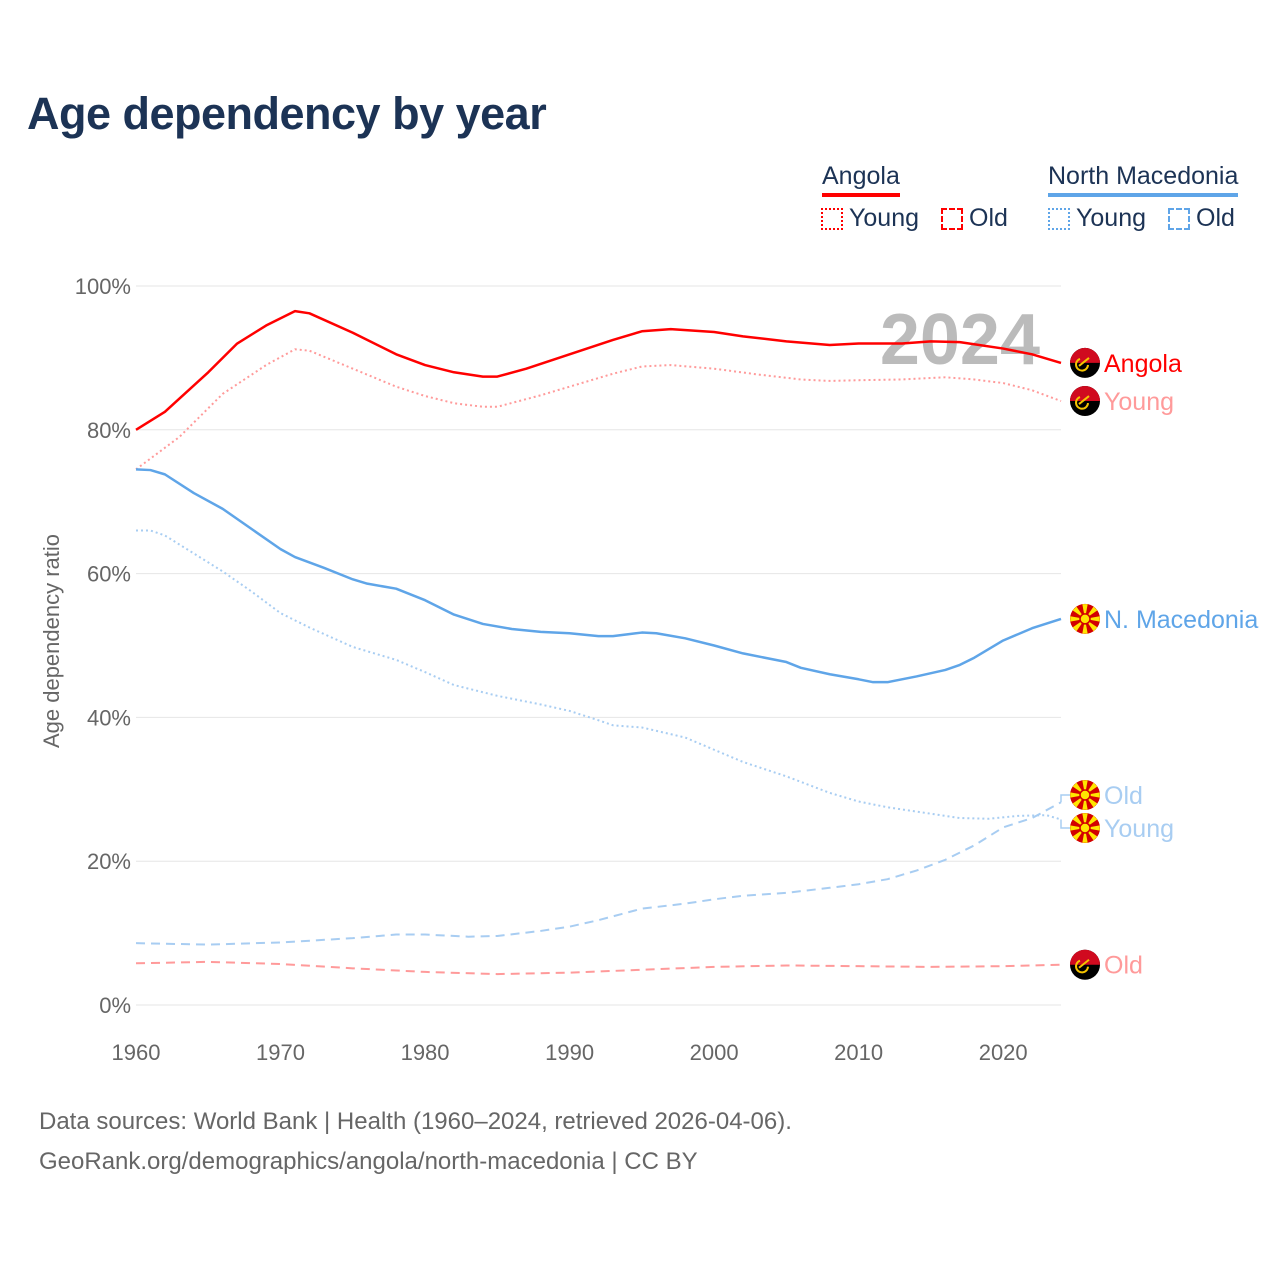 This screenshot has width=1280, height=1280. What do you see at coordinates (1143, 364) in the screenshot?
I see `series-end-label: Angola` at bounding box center [1143, 364].